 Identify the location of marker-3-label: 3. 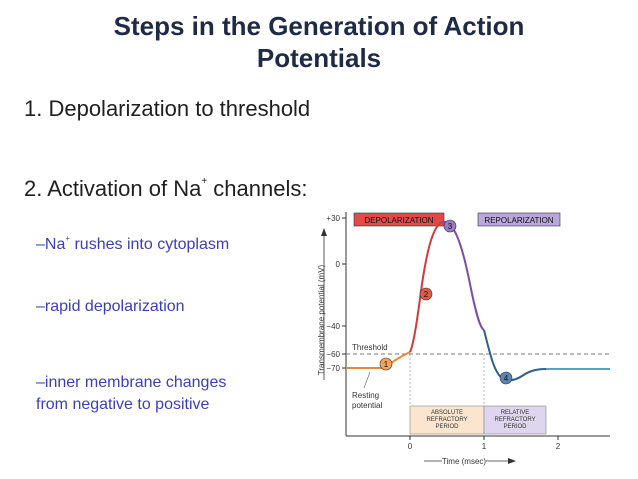
(450, 226).